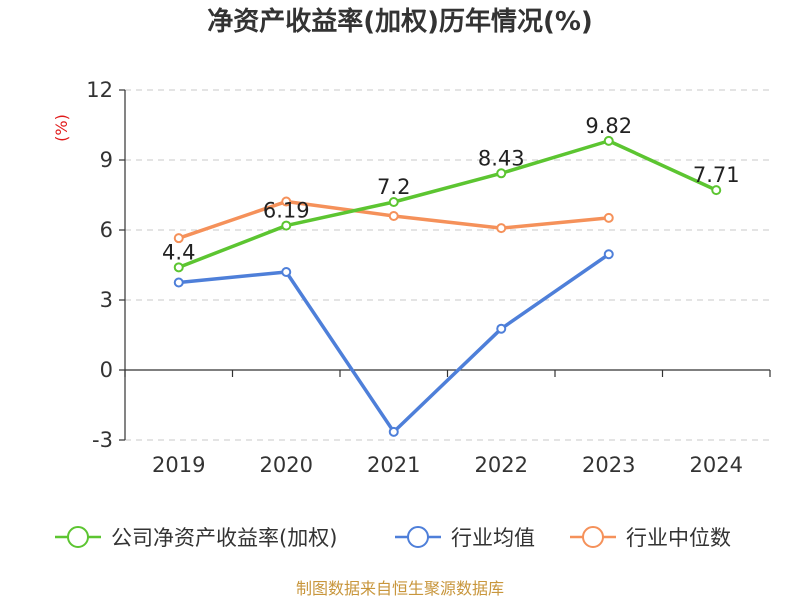 The width and height of the screenshot is (800, 600). What do you see at coordinates (493, 538) in the screenshot?
I see `legend-label: 行业均值` at bounding box center [493, 538].